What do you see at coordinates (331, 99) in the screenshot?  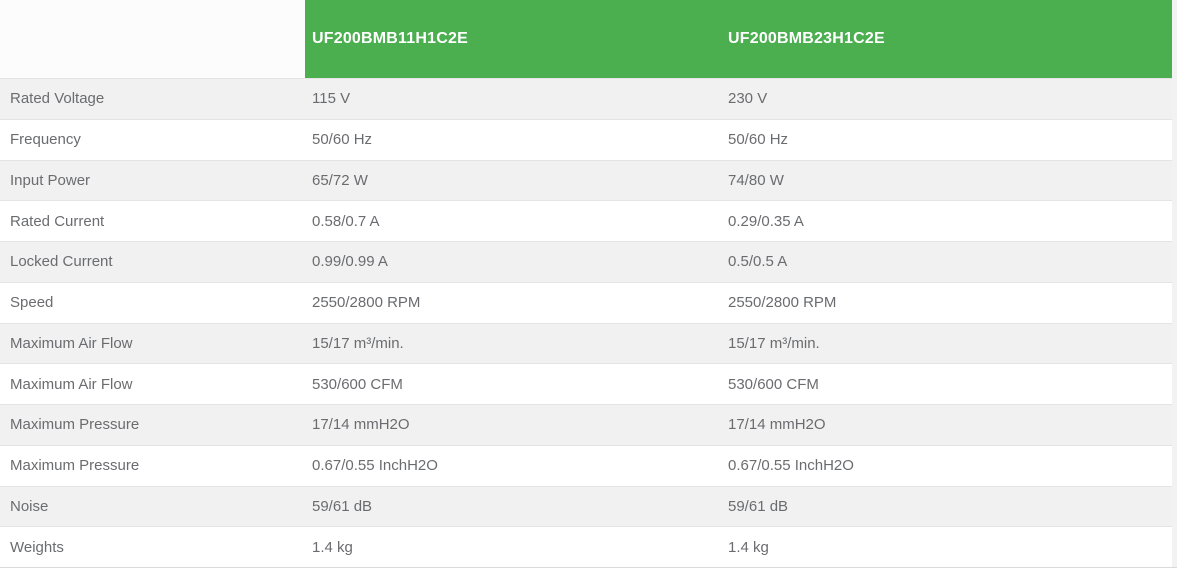 I see `spec-value: 115 V` at bounding box center [331, 99].